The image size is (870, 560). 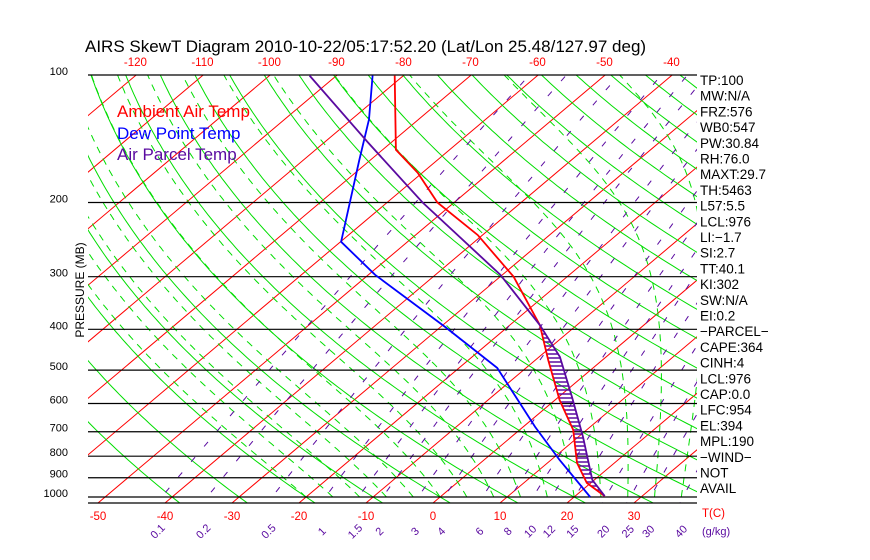 I want to click on top-temperature-tick-label: -60, so click(x=537, y=63).